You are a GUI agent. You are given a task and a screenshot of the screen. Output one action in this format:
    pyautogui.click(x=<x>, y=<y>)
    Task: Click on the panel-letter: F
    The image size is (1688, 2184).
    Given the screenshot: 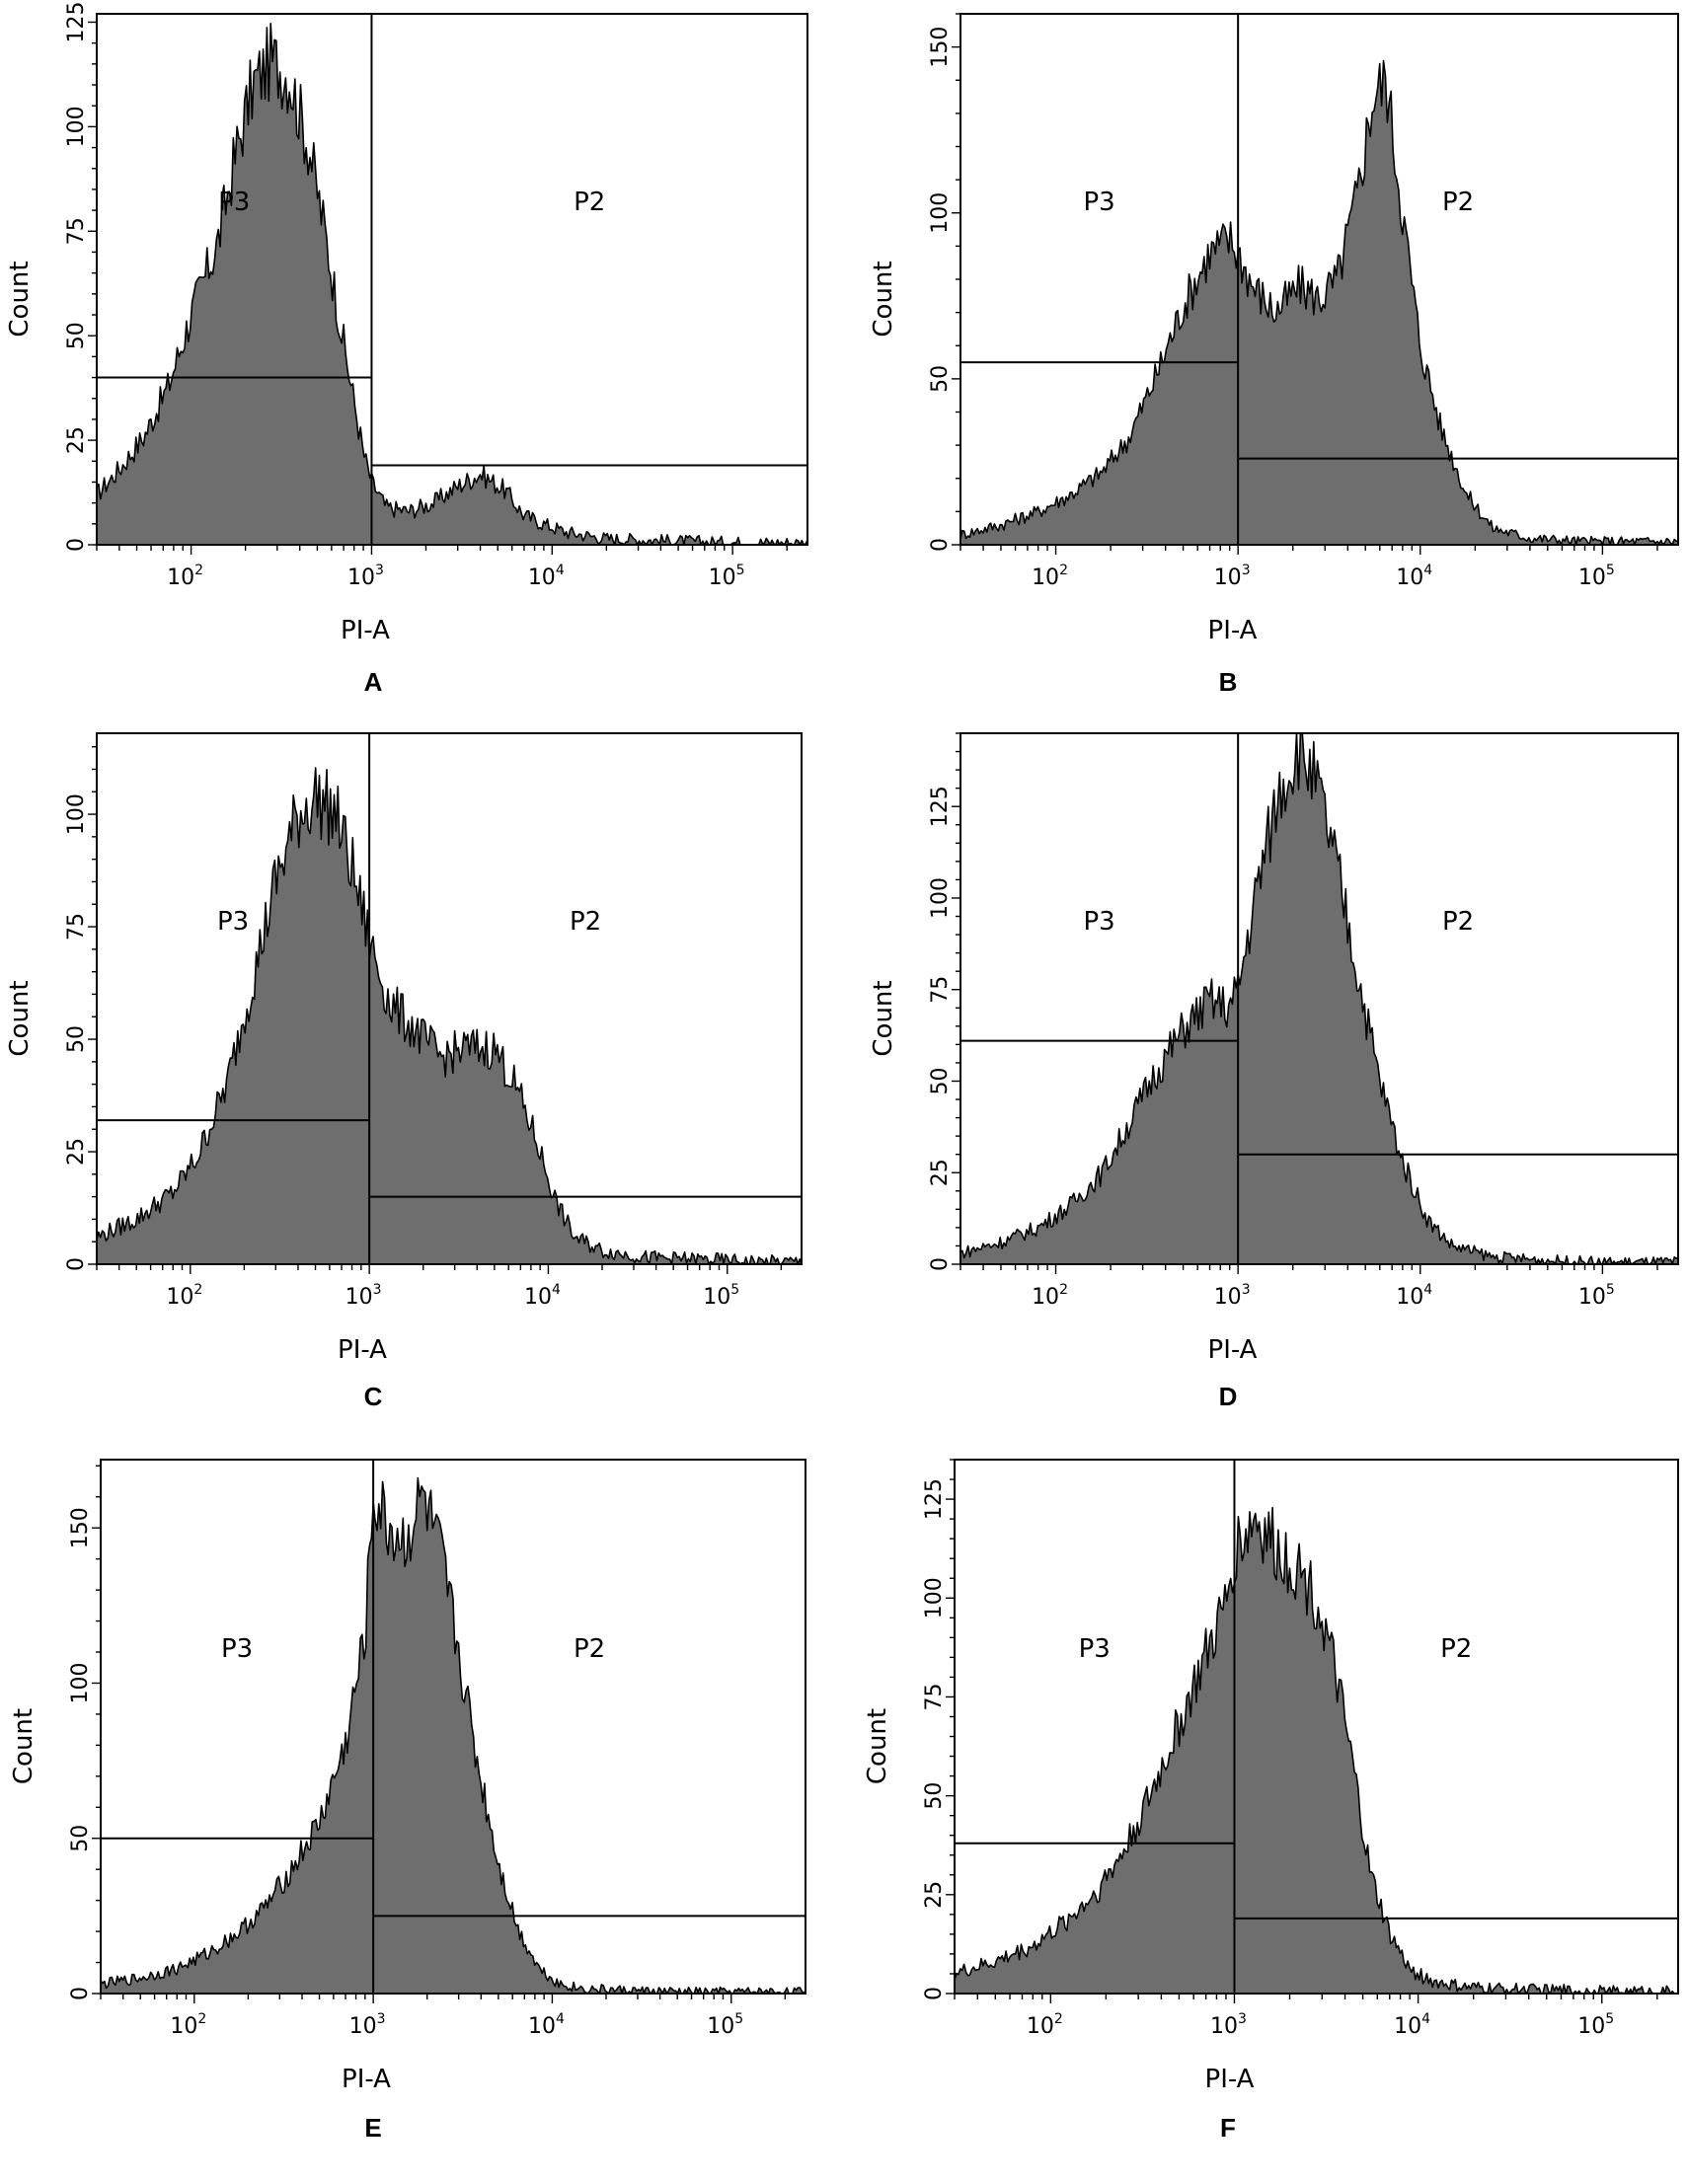 What is the action you would take?
    pyautogui.click(x=1228, y=2128)
    